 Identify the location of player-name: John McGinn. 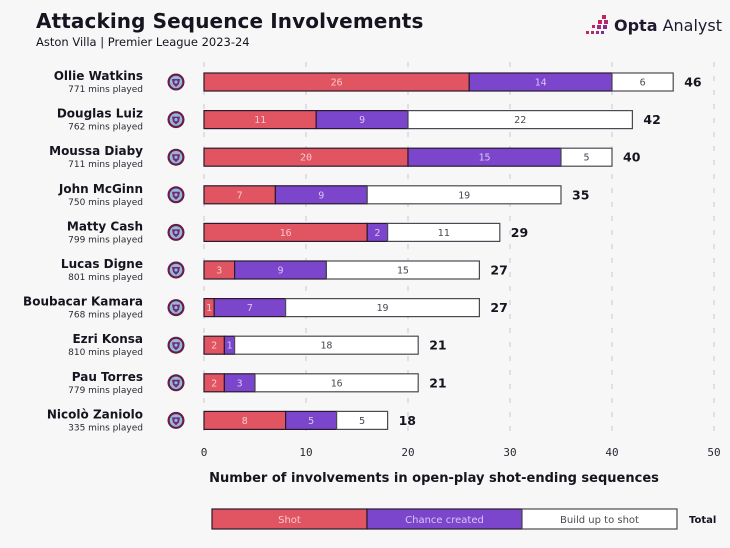
(100, 189).